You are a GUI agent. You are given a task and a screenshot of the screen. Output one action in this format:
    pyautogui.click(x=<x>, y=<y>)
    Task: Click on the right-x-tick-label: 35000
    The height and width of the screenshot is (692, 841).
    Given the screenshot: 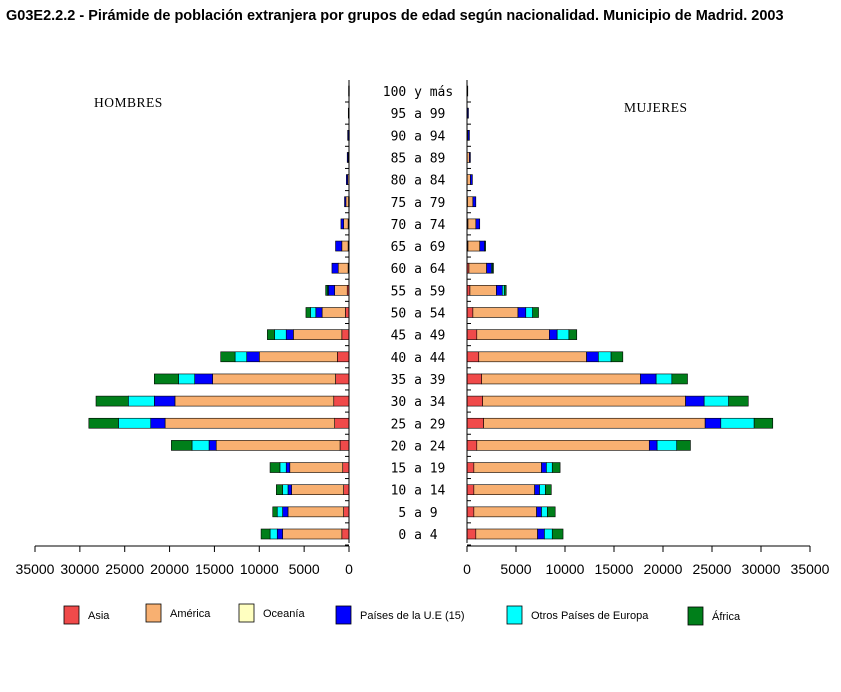 What is the action you would take?
    pyautogui.click(x=810, y=569)
    